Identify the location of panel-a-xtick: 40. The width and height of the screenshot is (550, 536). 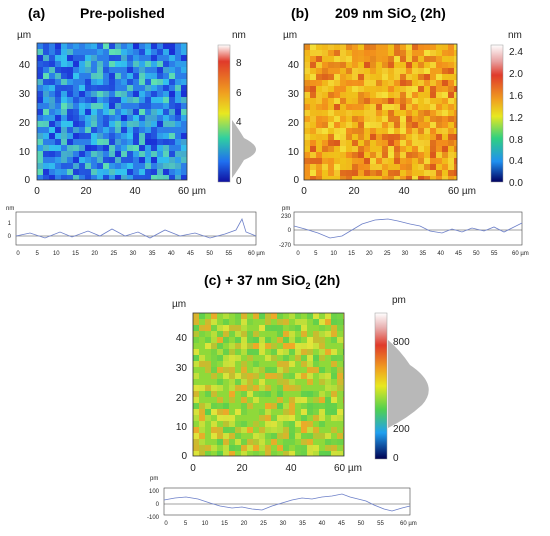
(135, 191).